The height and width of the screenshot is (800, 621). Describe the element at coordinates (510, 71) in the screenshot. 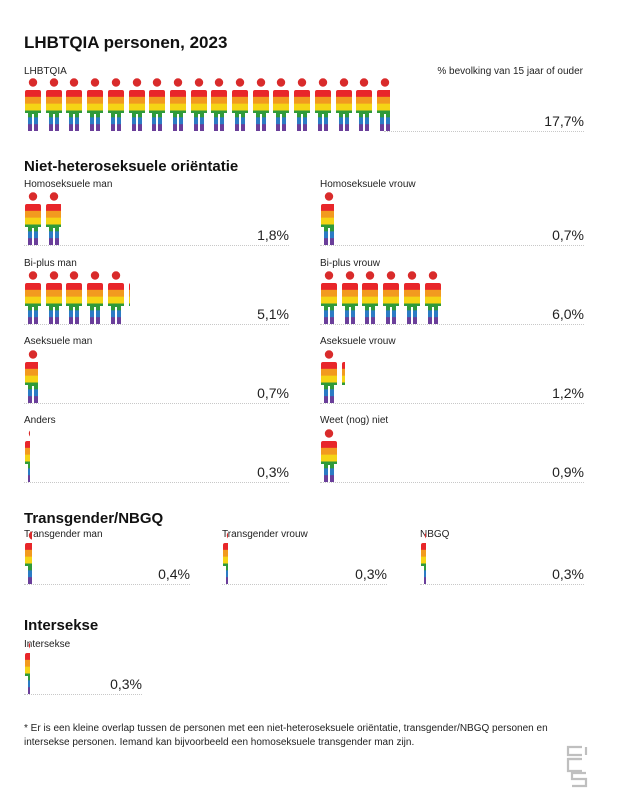

I see `unit-note: % bevolking van 15 jaar of ouder` at that location.